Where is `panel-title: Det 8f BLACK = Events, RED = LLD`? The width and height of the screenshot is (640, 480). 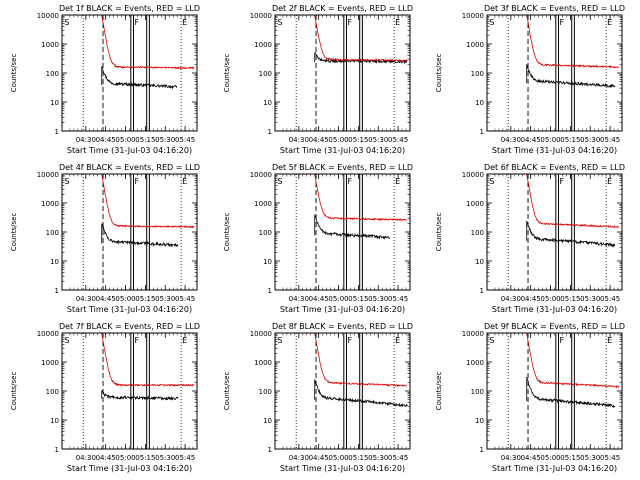
panel-title: Det 8f BLACK = Events, RED = LLD is located at coordinates (342, 326).